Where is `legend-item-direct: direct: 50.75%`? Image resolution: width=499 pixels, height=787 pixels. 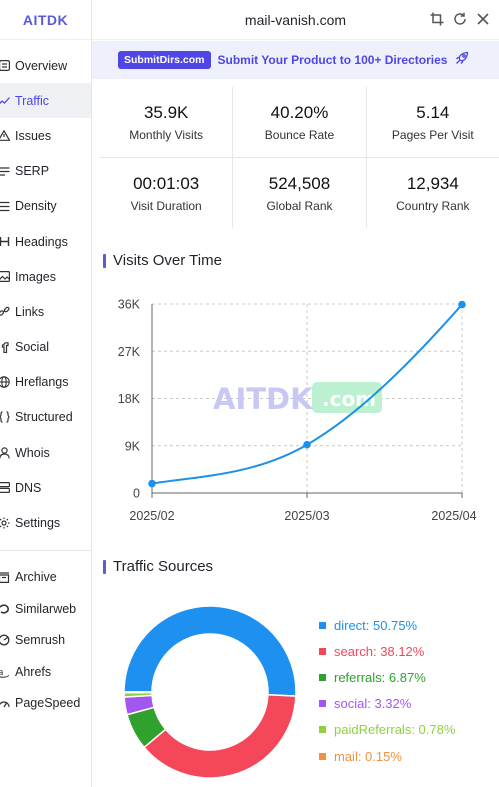
legend-item-direct: direct: 50.75% is located at coordinates (387, 625).